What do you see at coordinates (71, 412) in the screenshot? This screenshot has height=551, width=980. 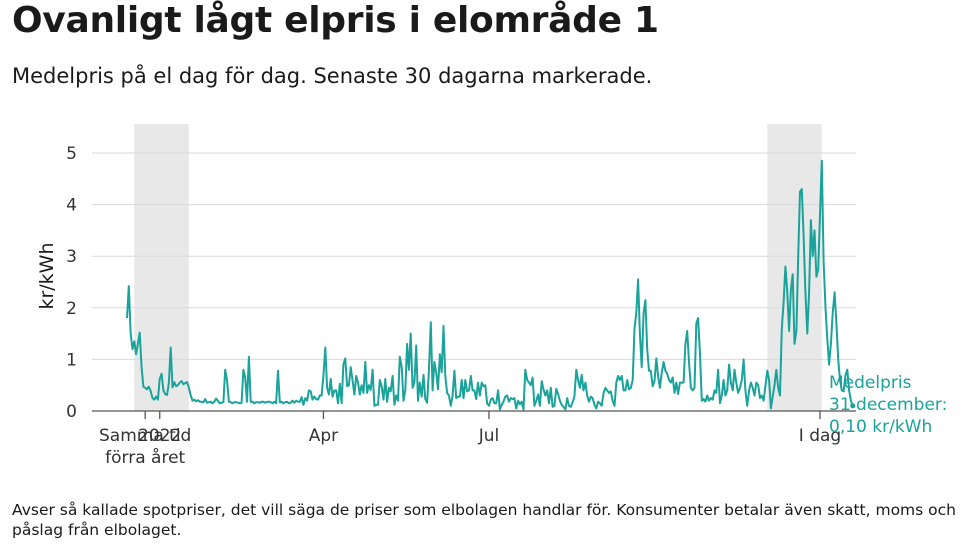 I see `y-tick-label: 0` at bounding box center [71, 412].